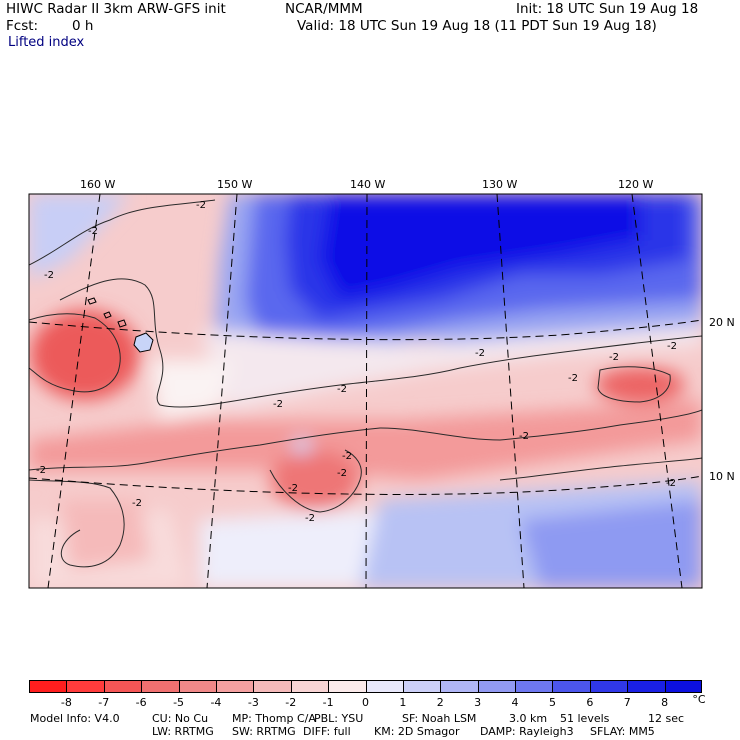  What do you see at coordinates (627, 702) in the screenshot?
I see `colorbar-tick-label: 7` at bounding box center [627, 702].